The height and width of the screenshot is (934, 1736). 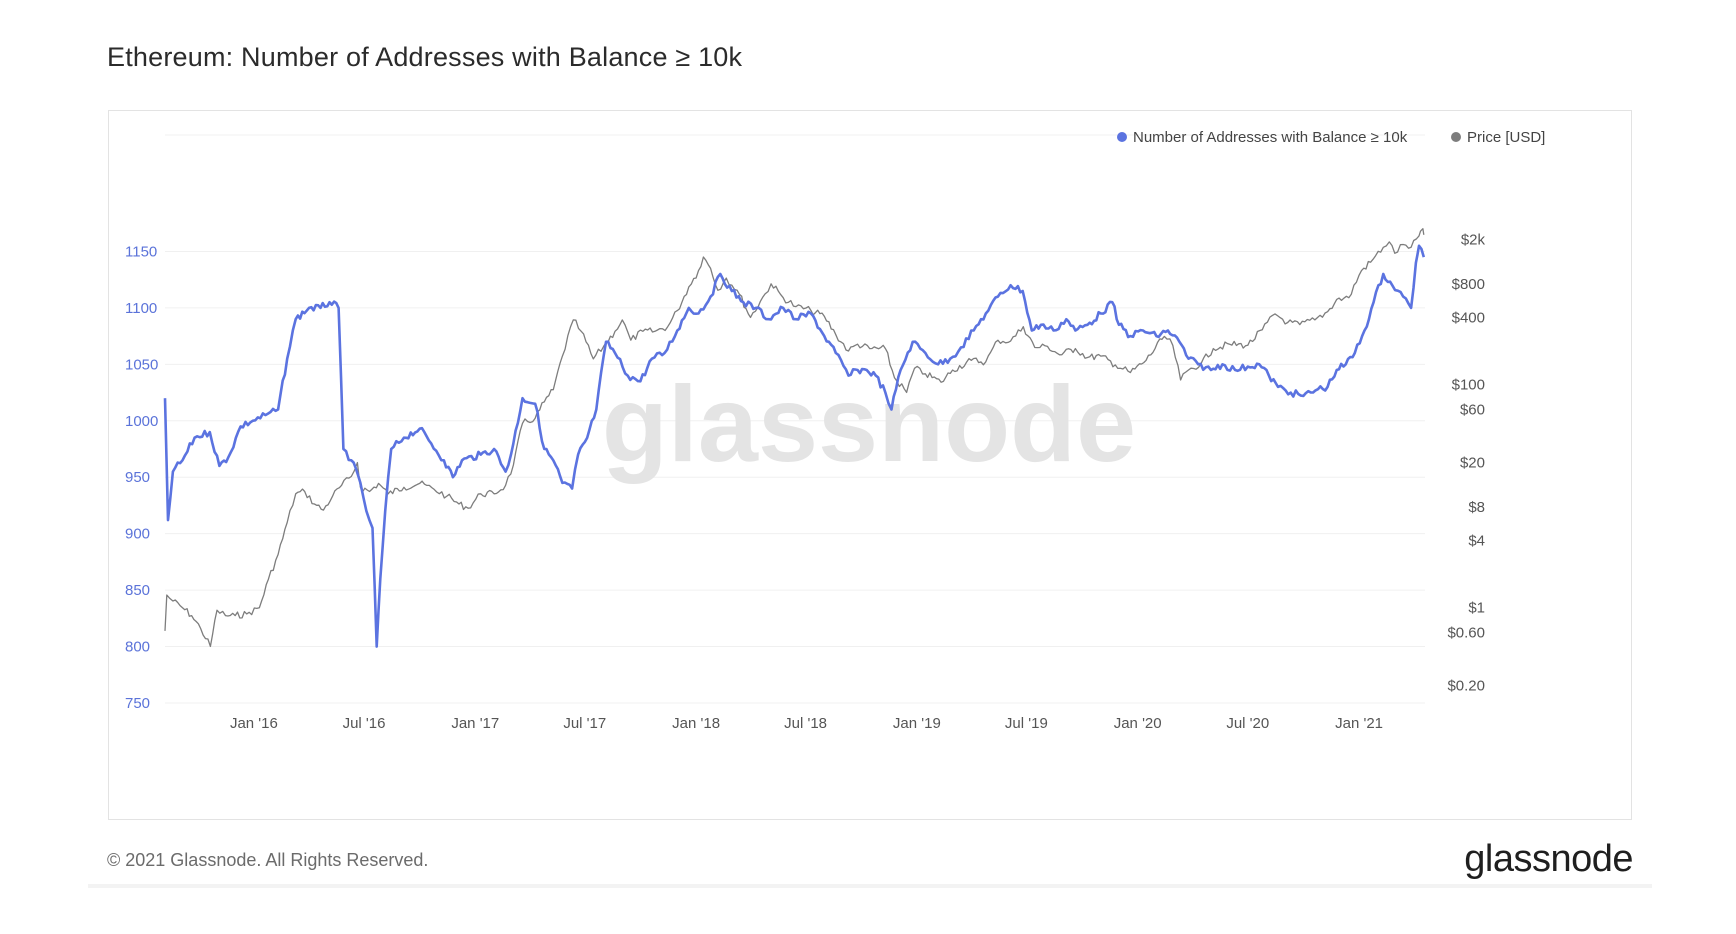 What do you see at coordinates (1476, 541) in the screenshot?
I see `y-right-tick-label: $4` at bounding box center [1476, 541].